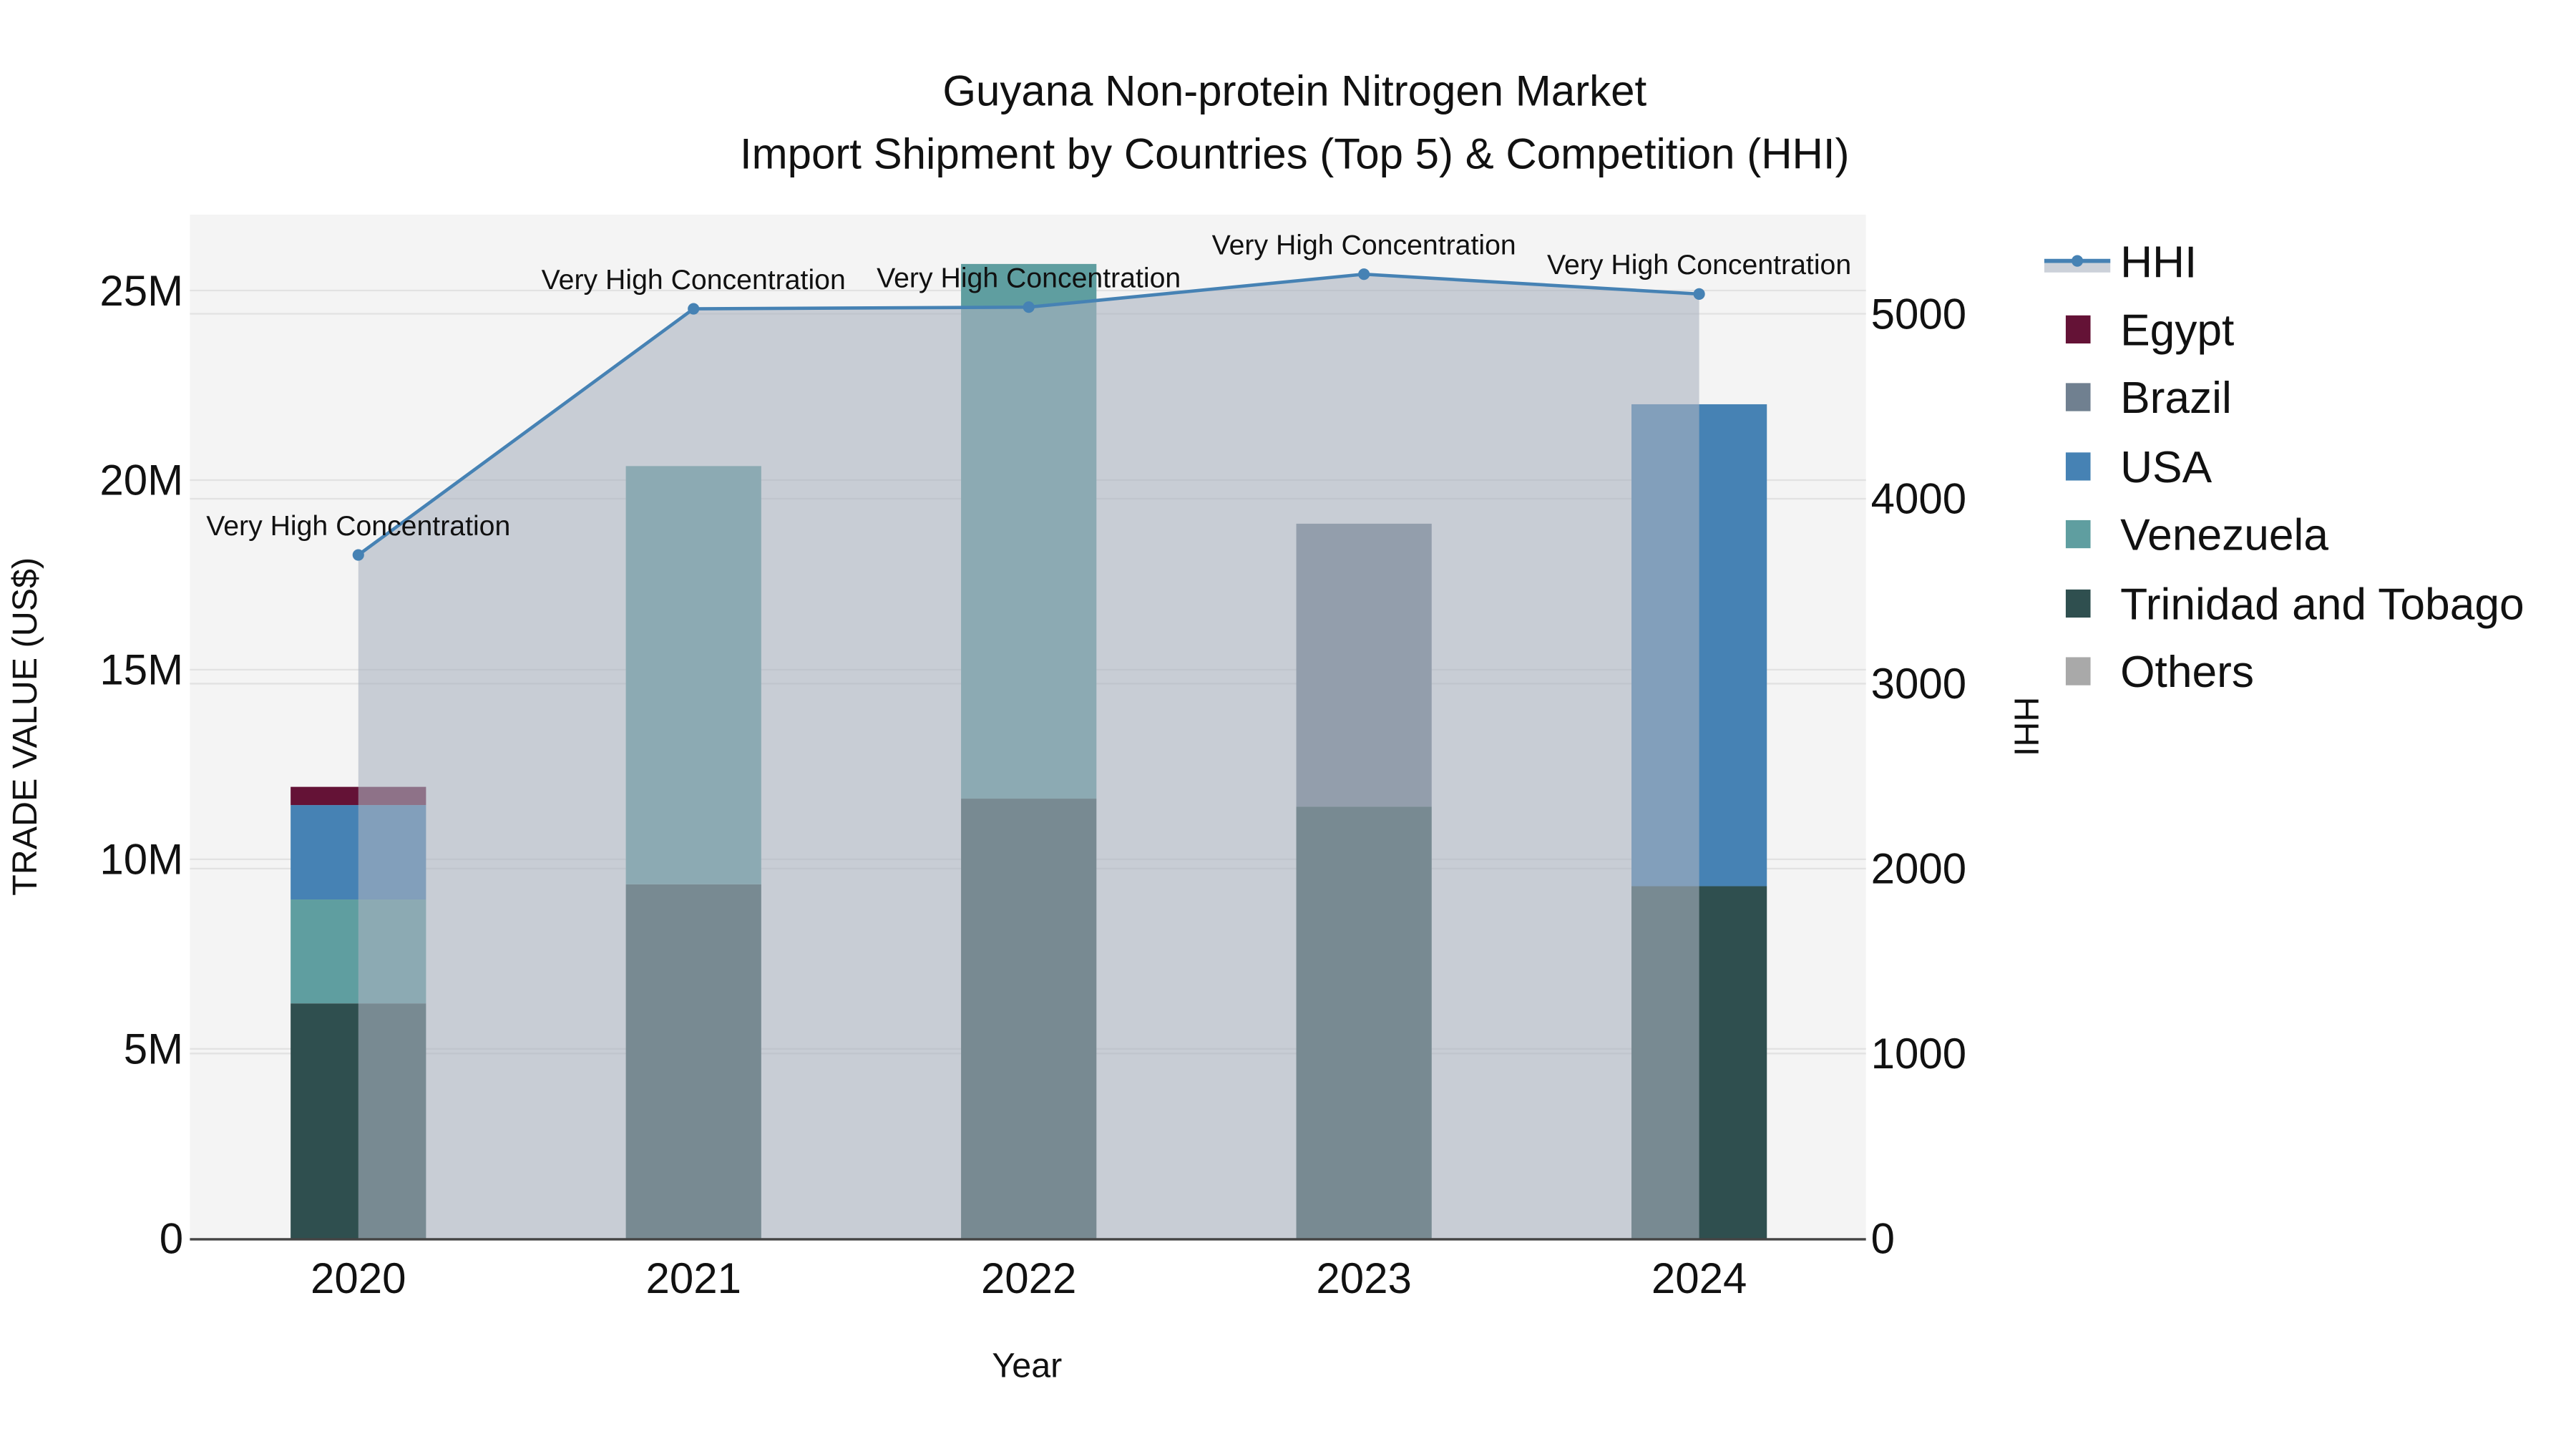 Image resolution: width=2576 pixels, height=1449 pixels. Describe the element at coordinates (2224, 535) in the screenshot. I see `legend-label: Venezuela` at that location.